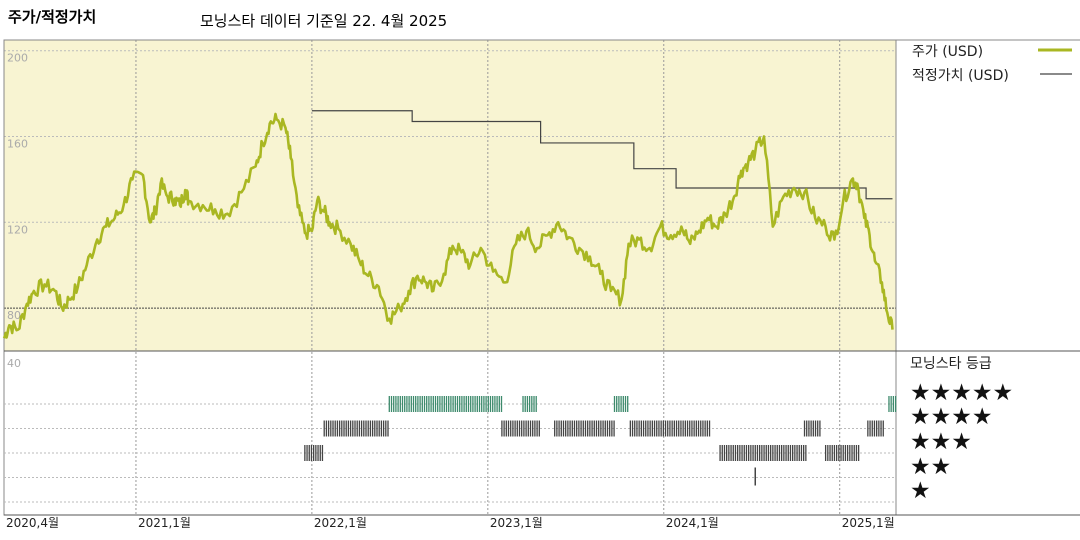 Image resolution: width=1080 pixels, height=540 pixels. Describe the element at coordinates (14, 315) in the screenshot. I see `y-tick-label: 80` at that location.